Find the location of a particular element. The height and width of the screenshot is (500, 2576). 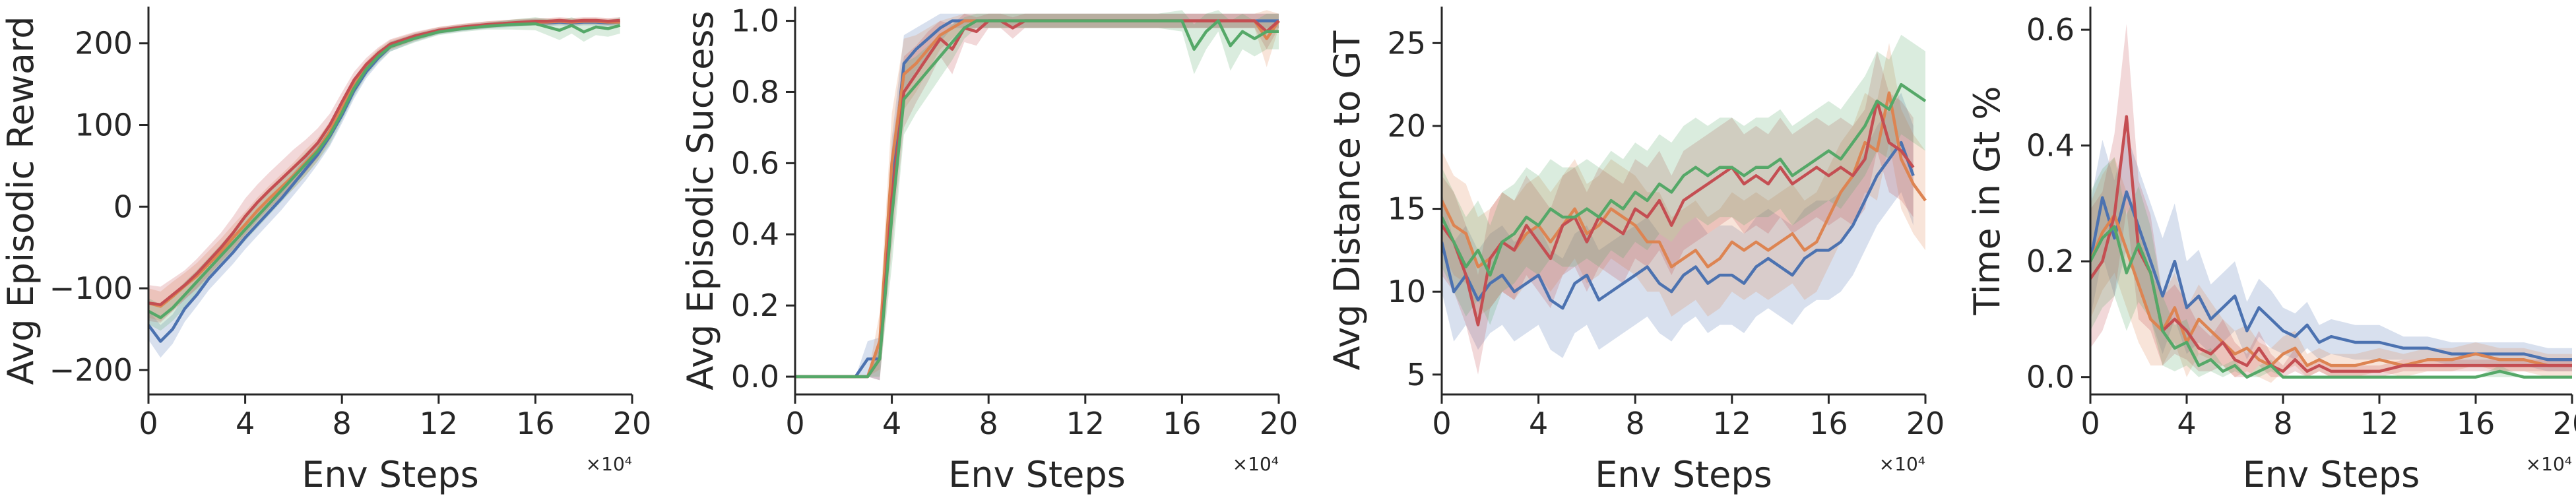

y-tick-label: 20 is located at coordinates (1406, 126).